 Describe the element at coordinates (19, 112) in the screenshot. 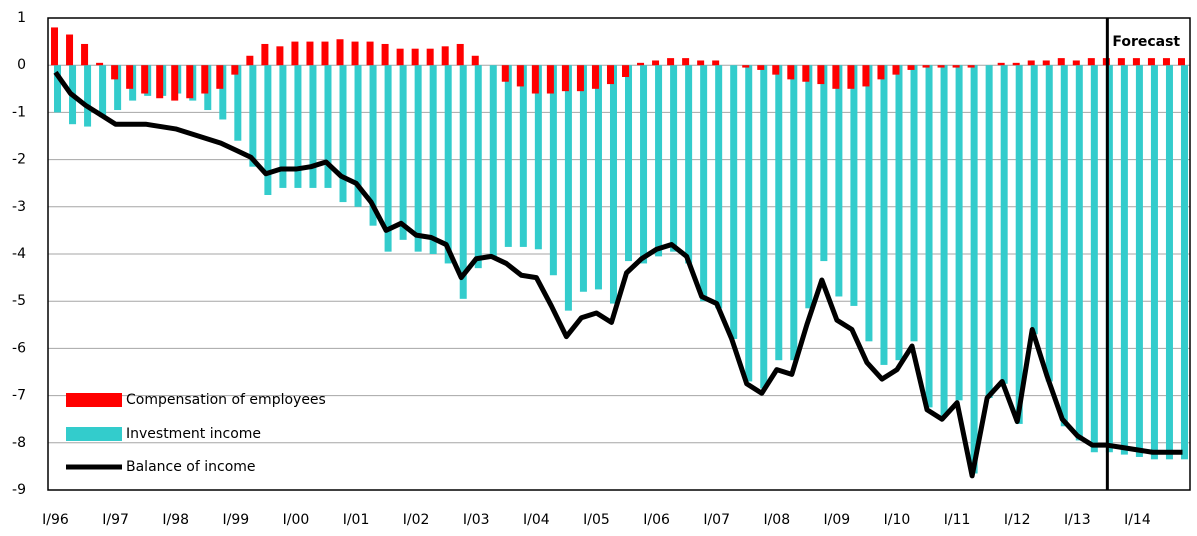

I see `y-tick-label: -1` at that location.